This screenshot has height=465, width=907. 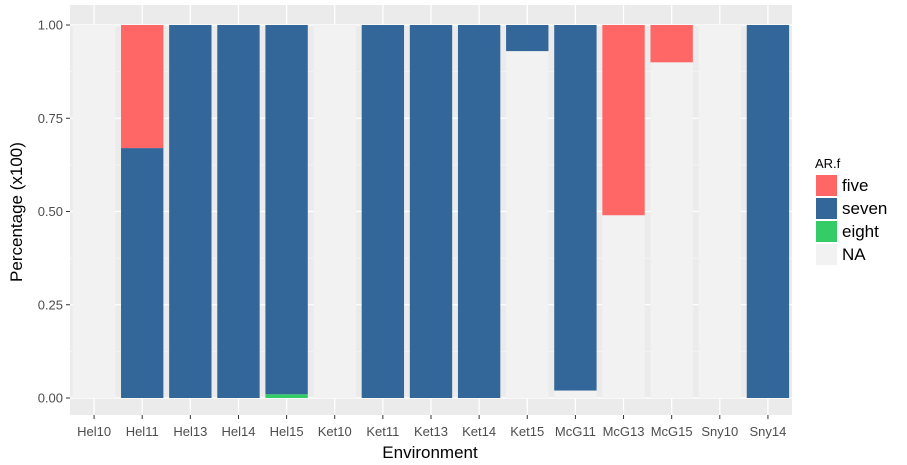 I want to click on y-tick-label: 0.75, so click(x=50, y=118).